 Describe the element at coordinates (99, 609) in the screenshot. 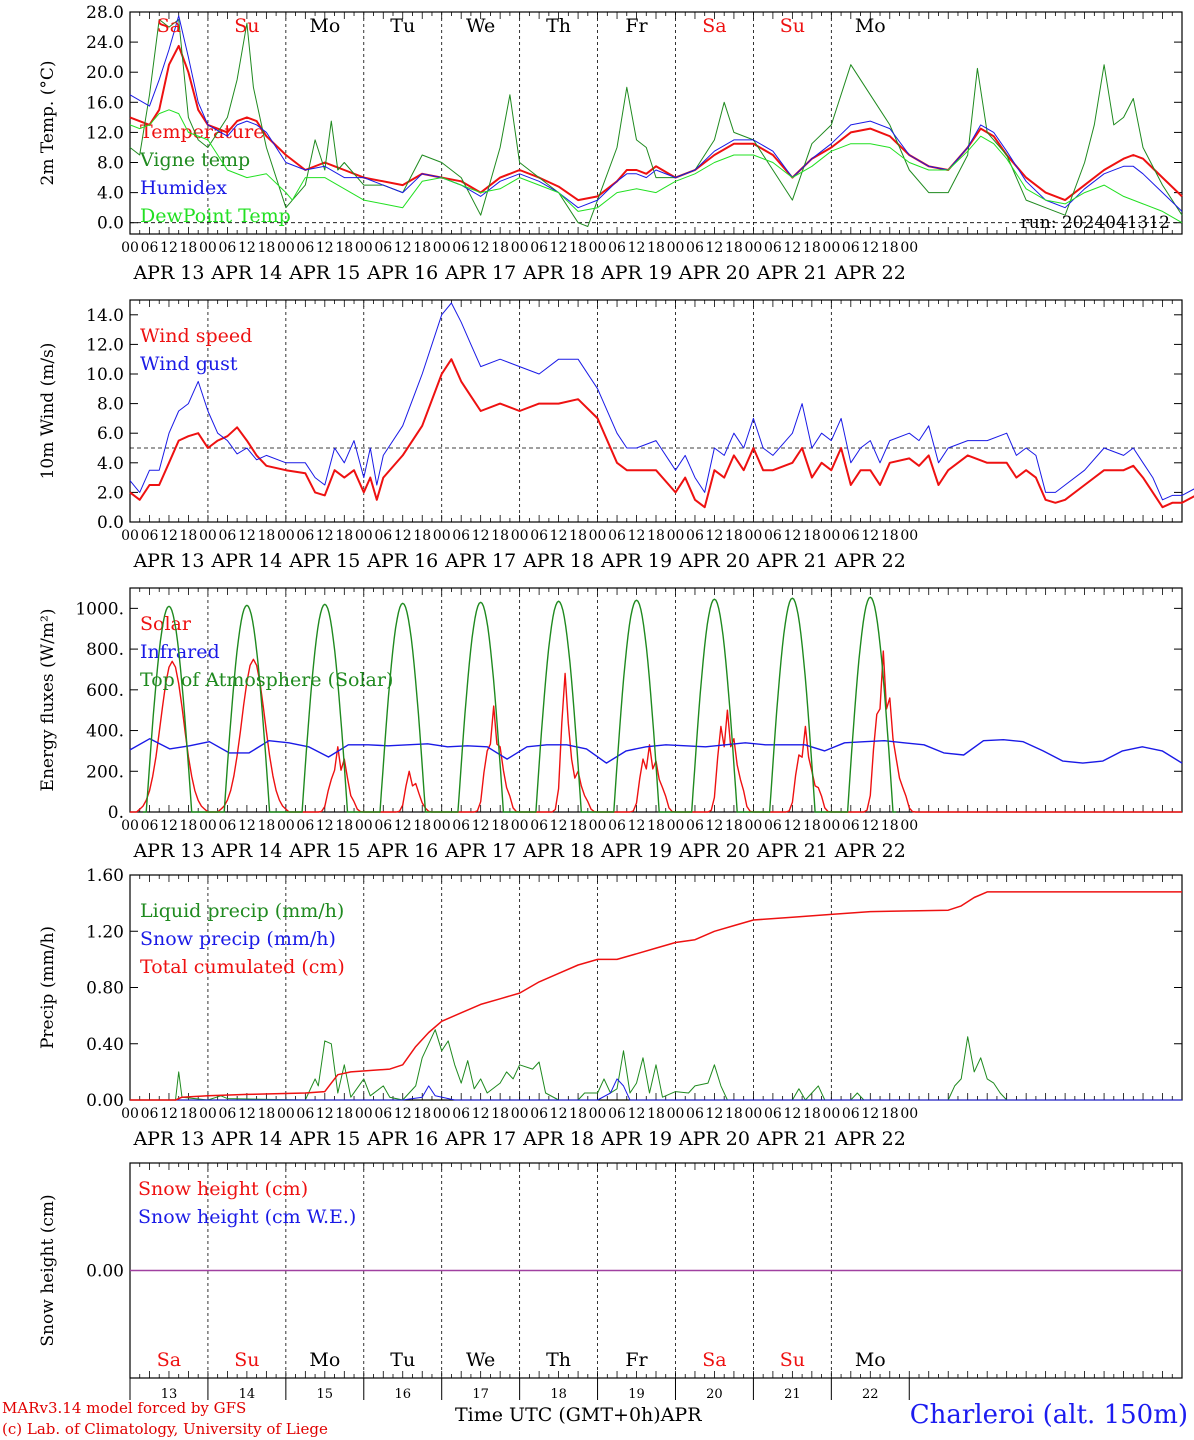

I see `y-tick-label: 1000.` at that location.